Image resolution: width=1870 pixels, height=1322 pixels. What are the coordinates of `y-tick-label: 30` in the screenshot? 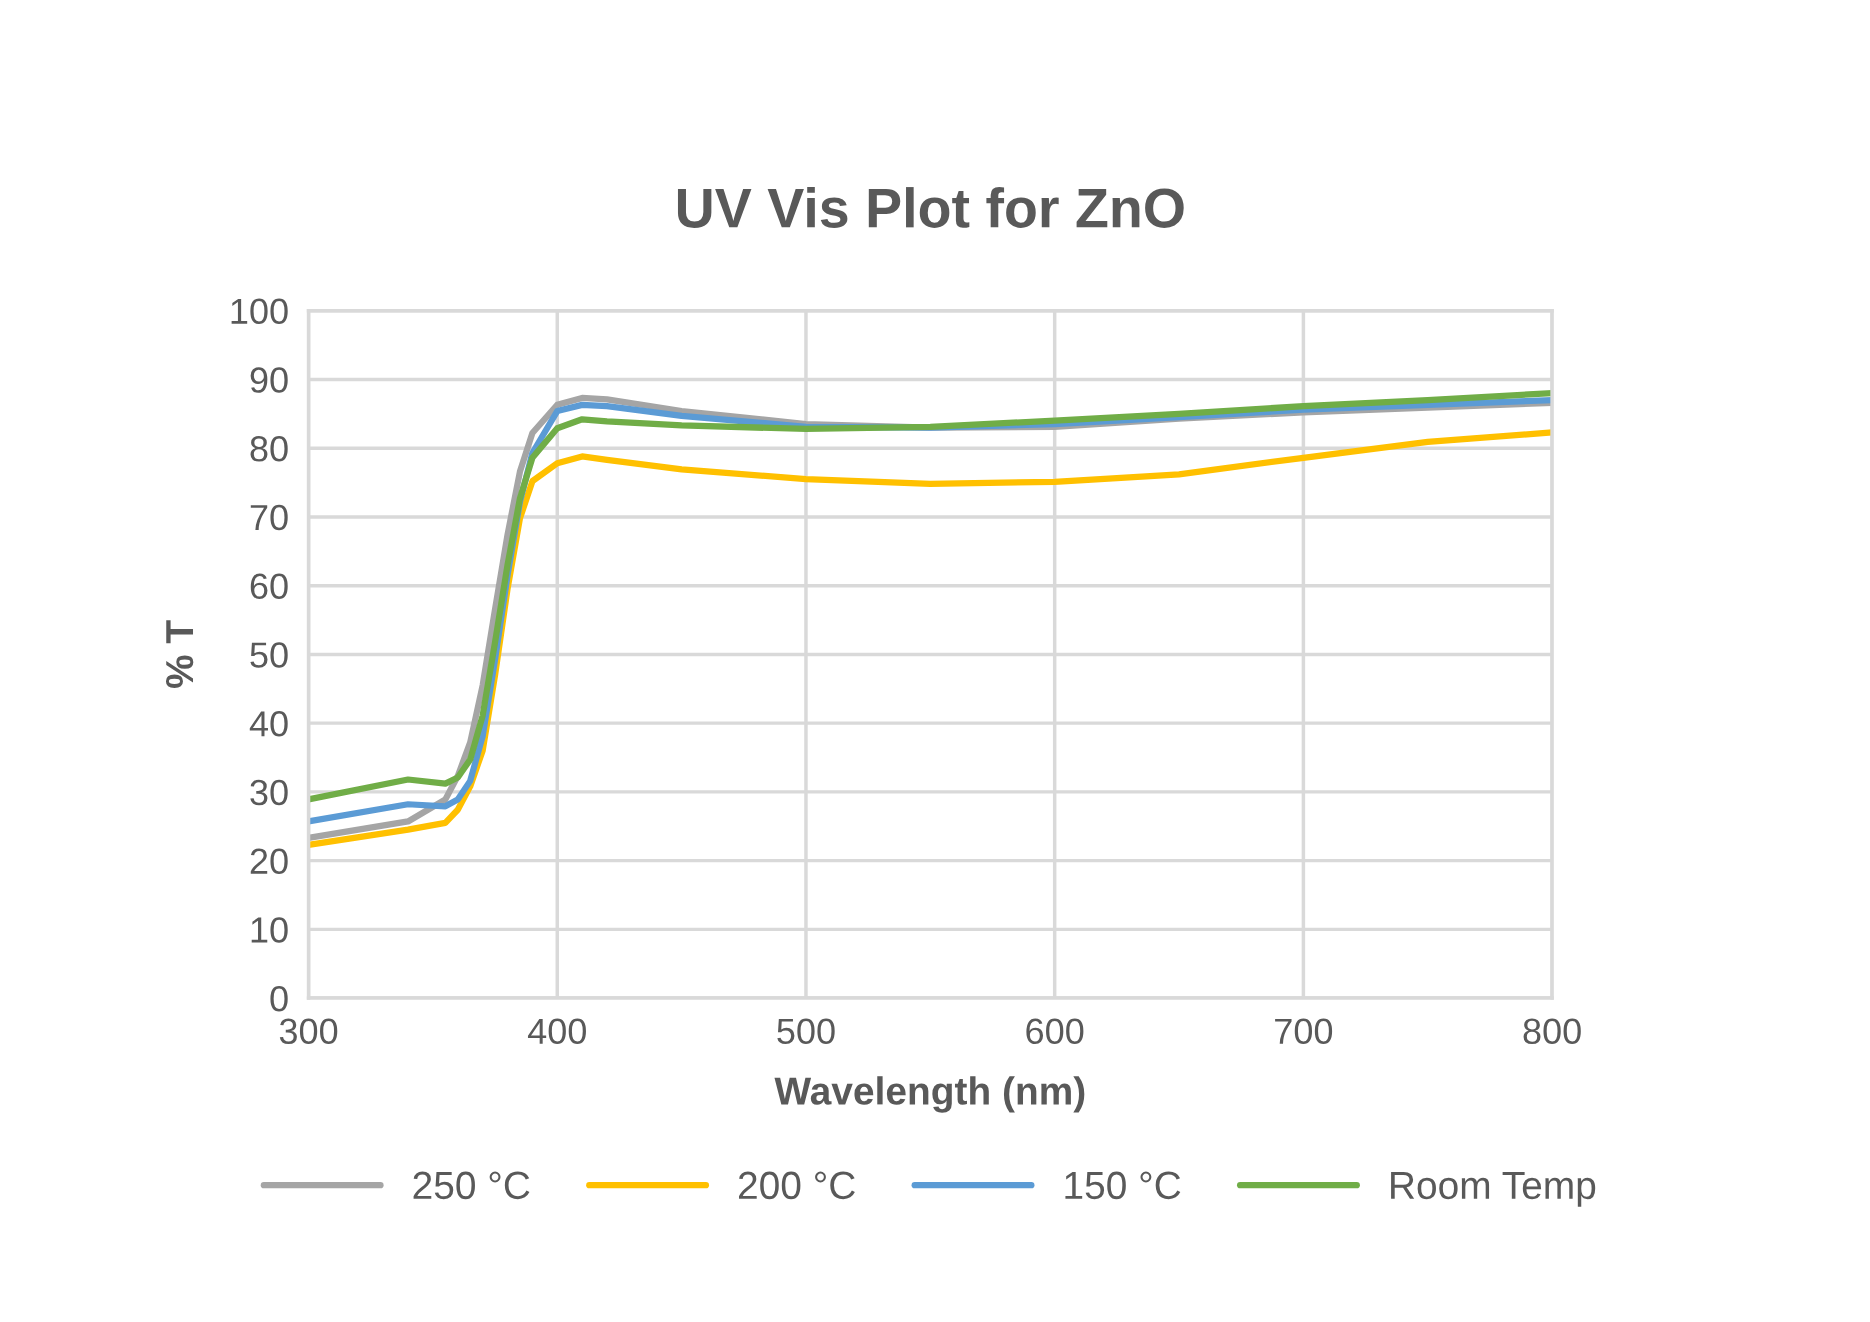 It's located at (269, 792).